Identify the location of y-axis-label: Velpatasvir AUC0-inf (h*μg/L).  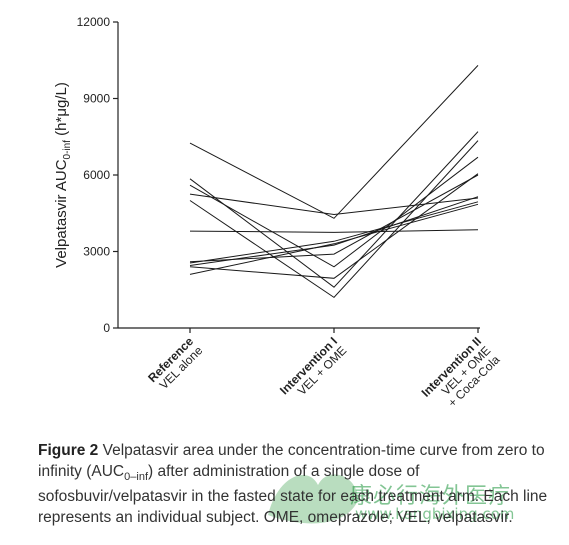
(63, 175).